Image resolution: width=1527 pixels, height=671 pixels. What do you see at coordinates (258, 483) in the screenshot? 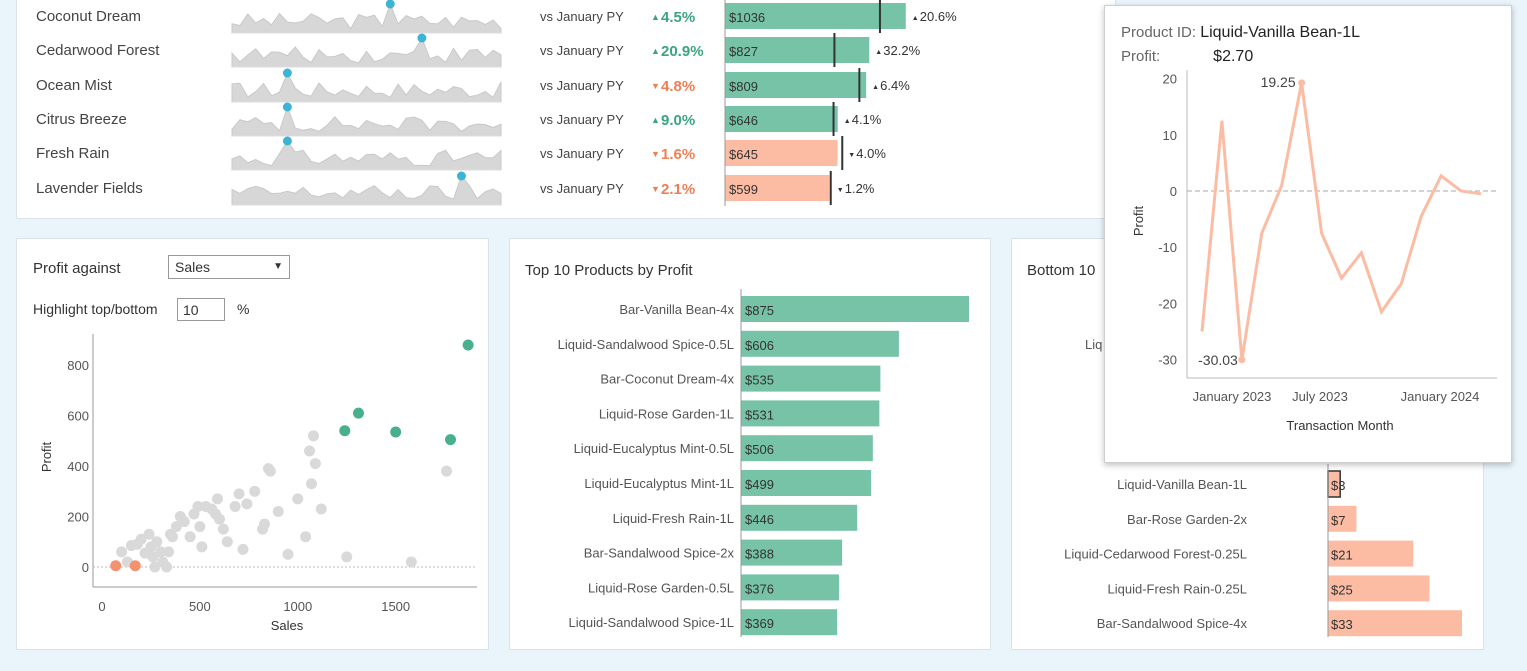
I see `profit-scatter-chart: 0 200 400 600 800 0 500 1000 1500 Sales Profit` at bounding box center [258, 483].